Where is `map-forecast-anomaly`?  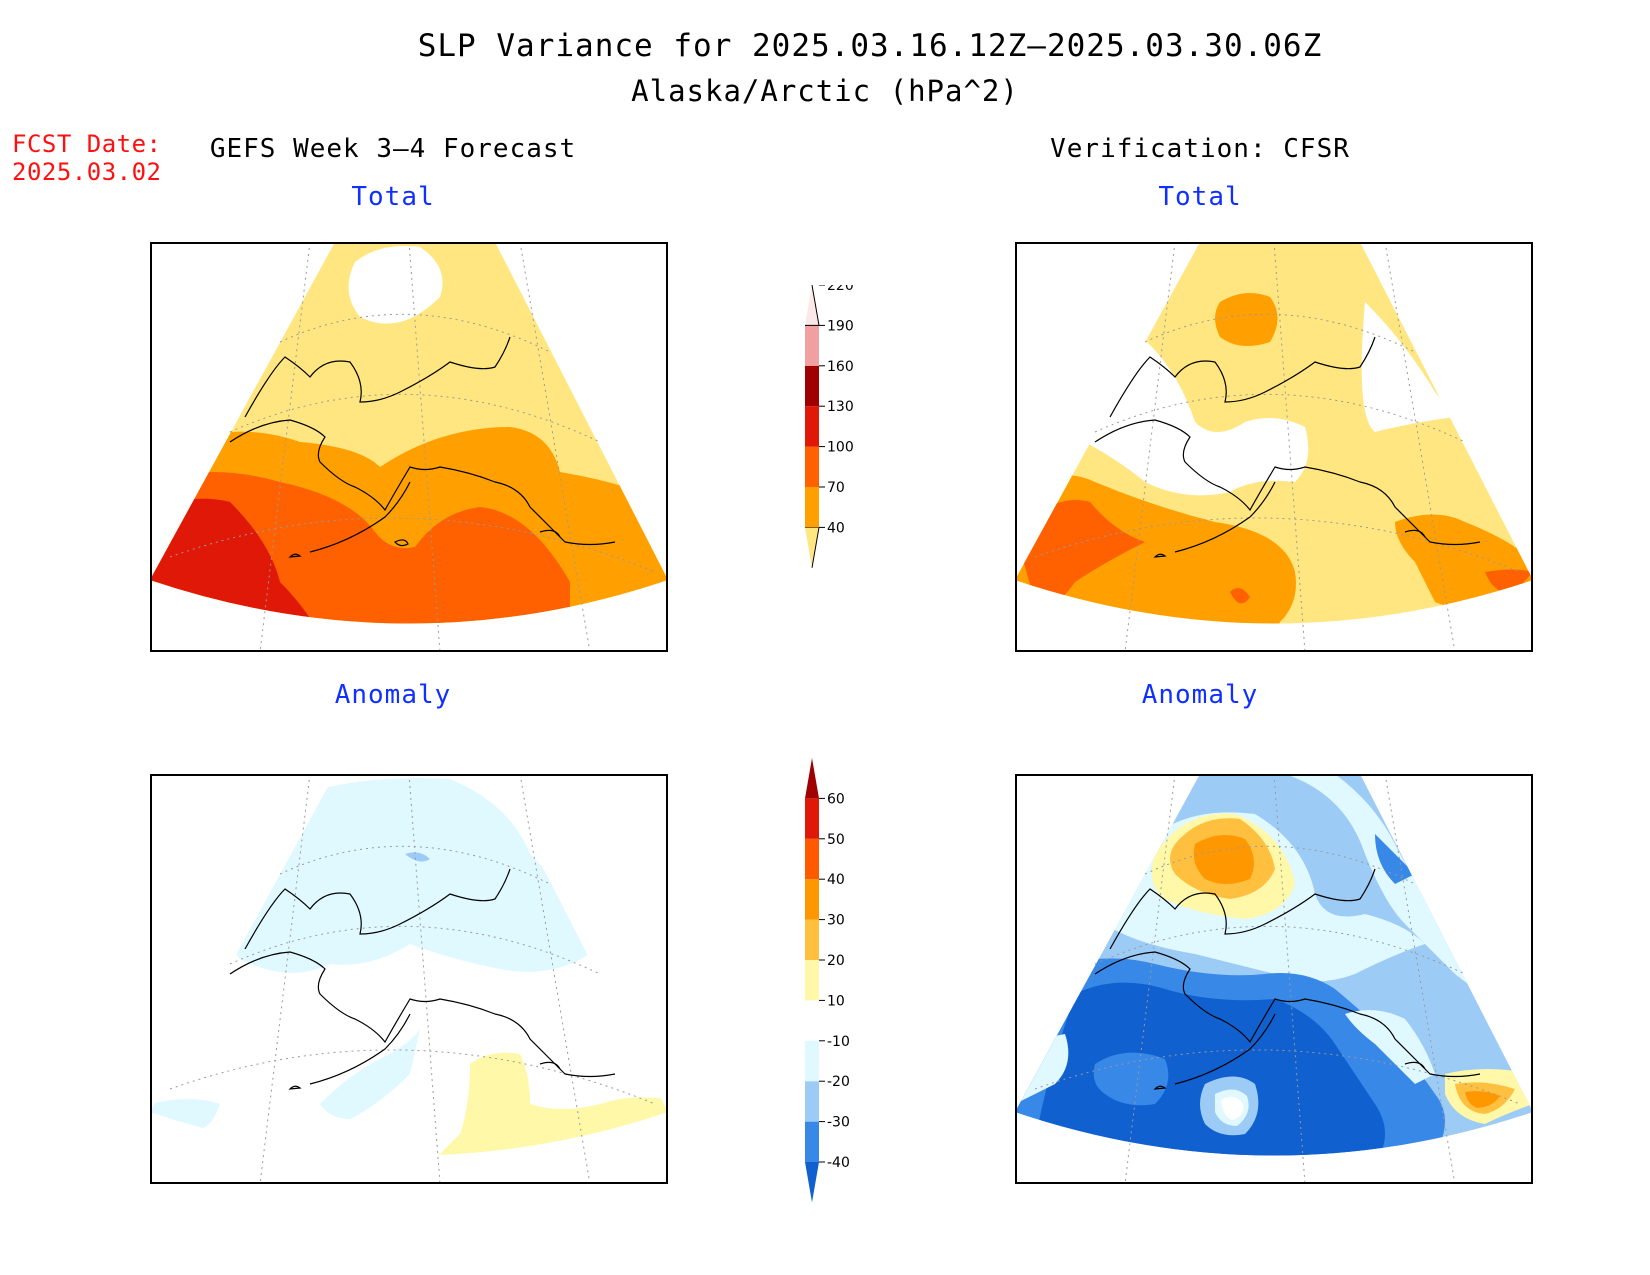
map-forecast-anomaly is located at coordinates (409, 979).